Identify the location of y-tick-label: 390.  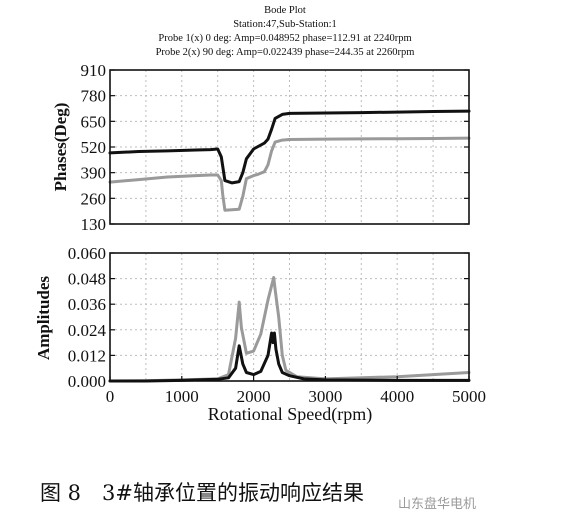
(94, 173).